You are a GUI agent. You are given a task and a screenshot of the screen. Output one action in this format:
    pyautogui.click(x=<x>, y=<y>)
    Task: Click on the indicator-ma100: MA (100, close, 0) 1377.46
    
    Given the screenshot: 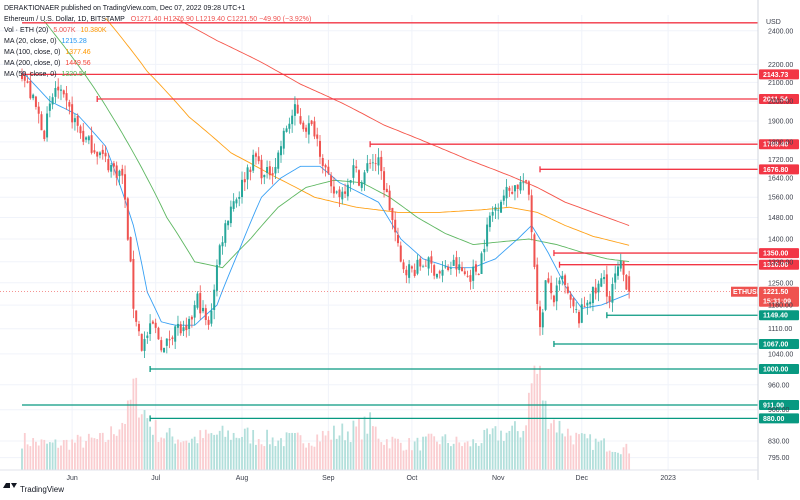 What is the action you would take?
    pyautogui.click(x=47, y=52)
    